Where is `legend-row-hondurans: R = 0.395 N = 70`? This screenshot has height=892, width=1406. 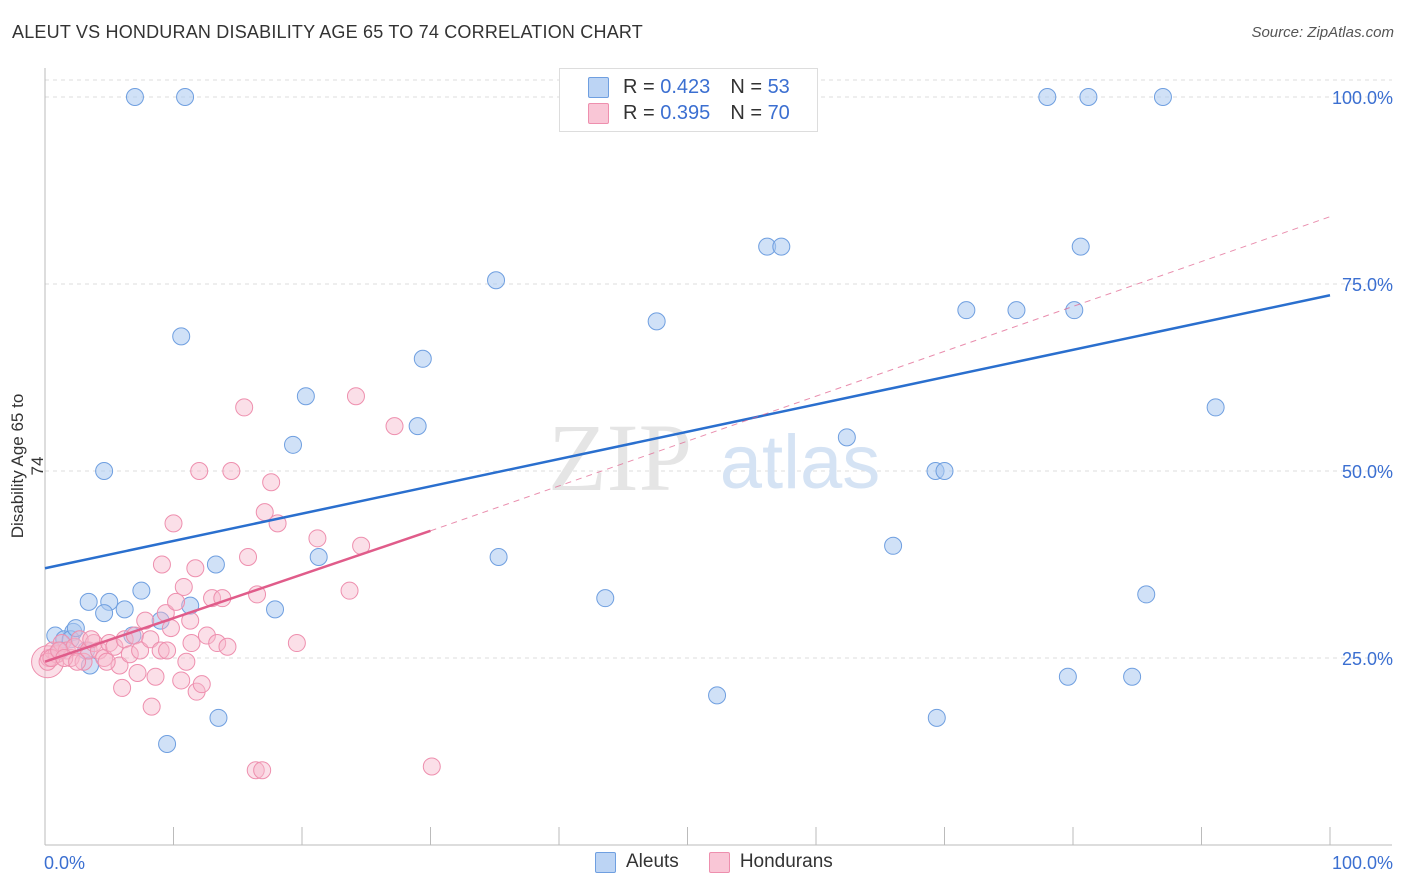 legend-row-hondurans: R = 0.395 N = 70 is located at coordinates (689, 113).